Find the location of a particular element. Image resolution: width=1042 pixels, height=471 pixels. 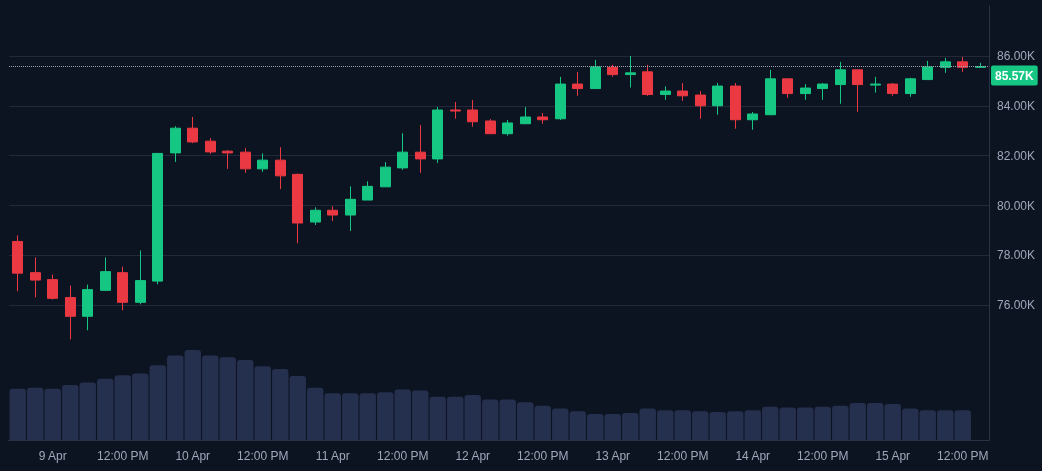

x-tick-label: 13 Apr is located at coordinates (613, 456).